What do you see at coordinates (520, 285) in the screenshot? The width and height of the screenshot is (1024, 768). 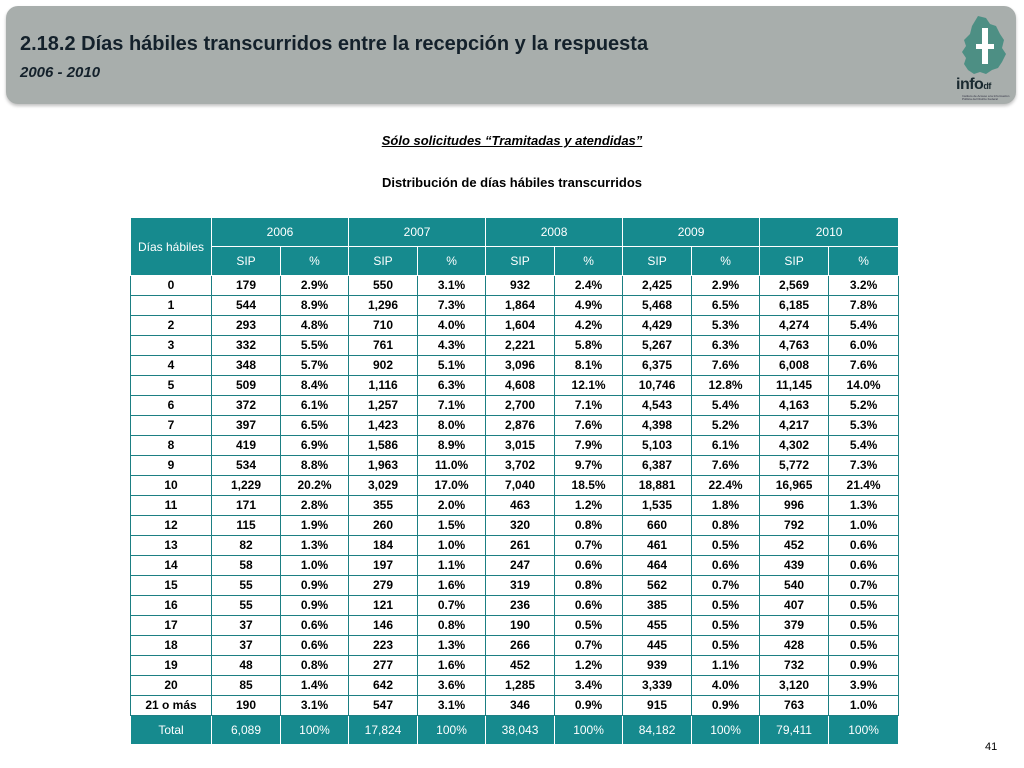 I see `sip-cell: 932` at bounding box center [520, 285].